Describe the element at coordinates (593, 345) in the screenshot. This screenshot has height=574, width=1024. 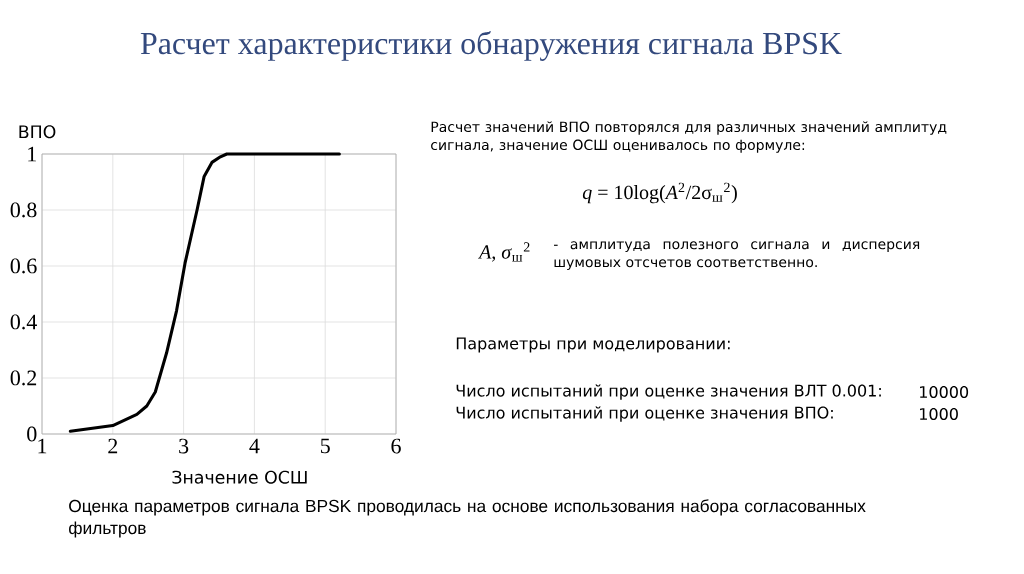
I see `text: Параметры при моделировании:` at that location.